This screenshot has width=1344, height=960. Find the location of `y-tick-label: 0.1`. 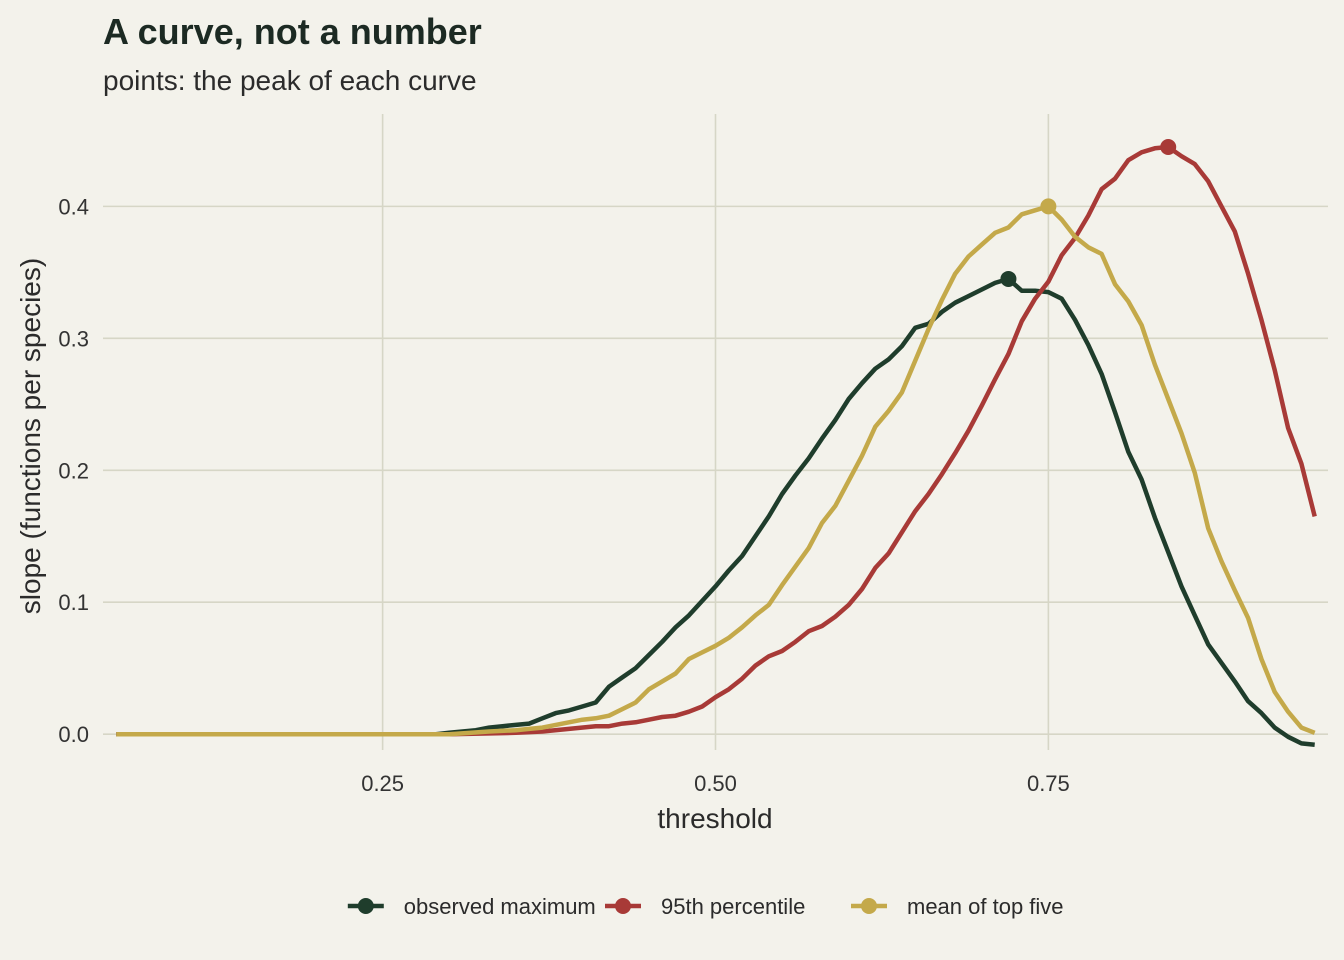

y-tick-label: 0.1 is located at coordinates (73, 602).